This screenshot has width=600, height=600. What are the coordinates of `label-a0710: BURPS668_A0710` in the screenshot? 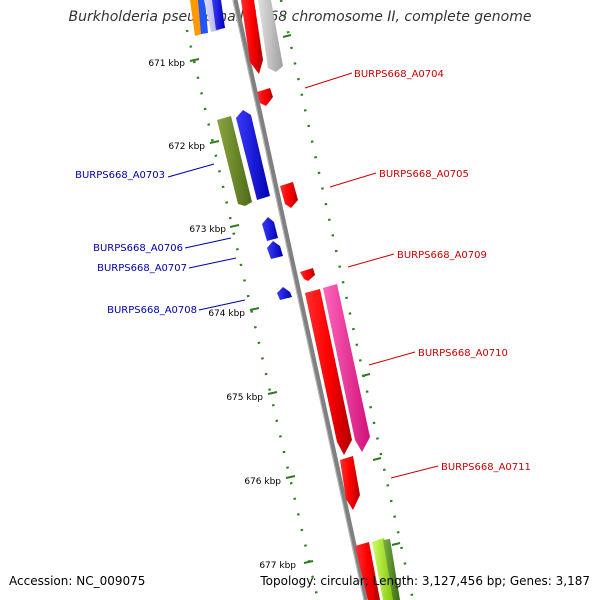 It's located at (438, 357).